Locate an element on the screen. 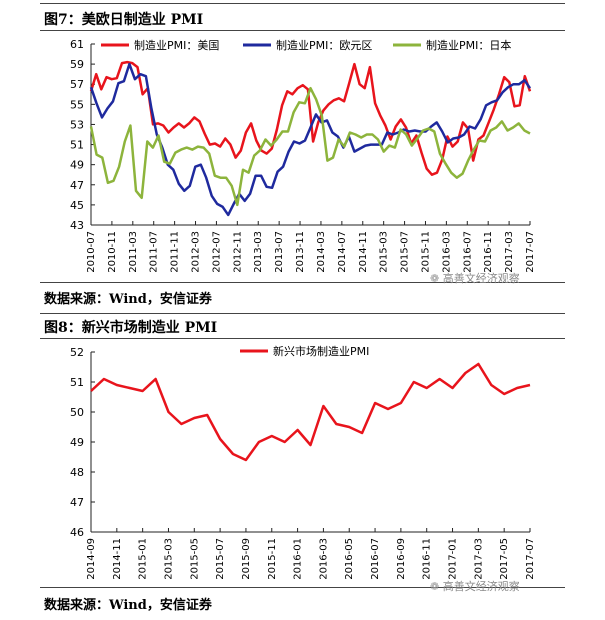 This screenshot has height=620, width=605. x-tick-label: 2012-03 is located at coordinates (196, 252).